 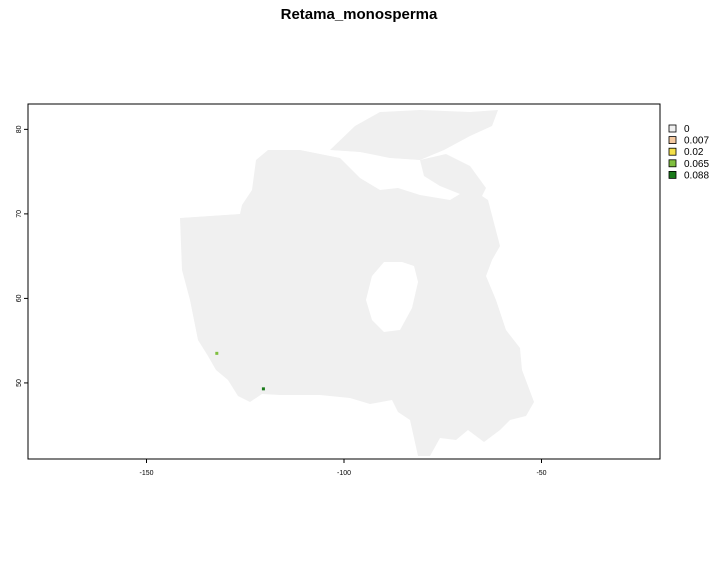 What do you see at coordinates (694, 152) in the screenshot?
I see `legend-label: 0.02` at bounding box center [694, 152].